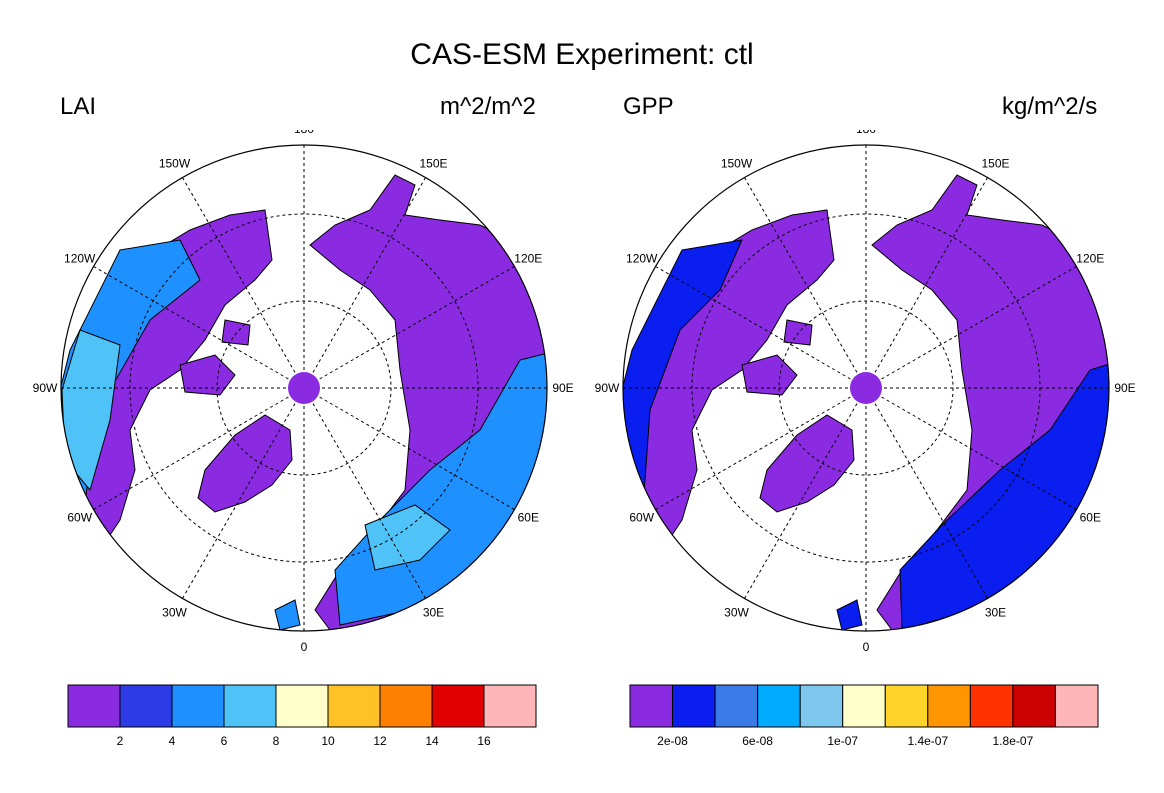 The height and width of the screenshot is (793, 1164). I want to click on gpp-longitude-label: 30W, so click(736, 612).